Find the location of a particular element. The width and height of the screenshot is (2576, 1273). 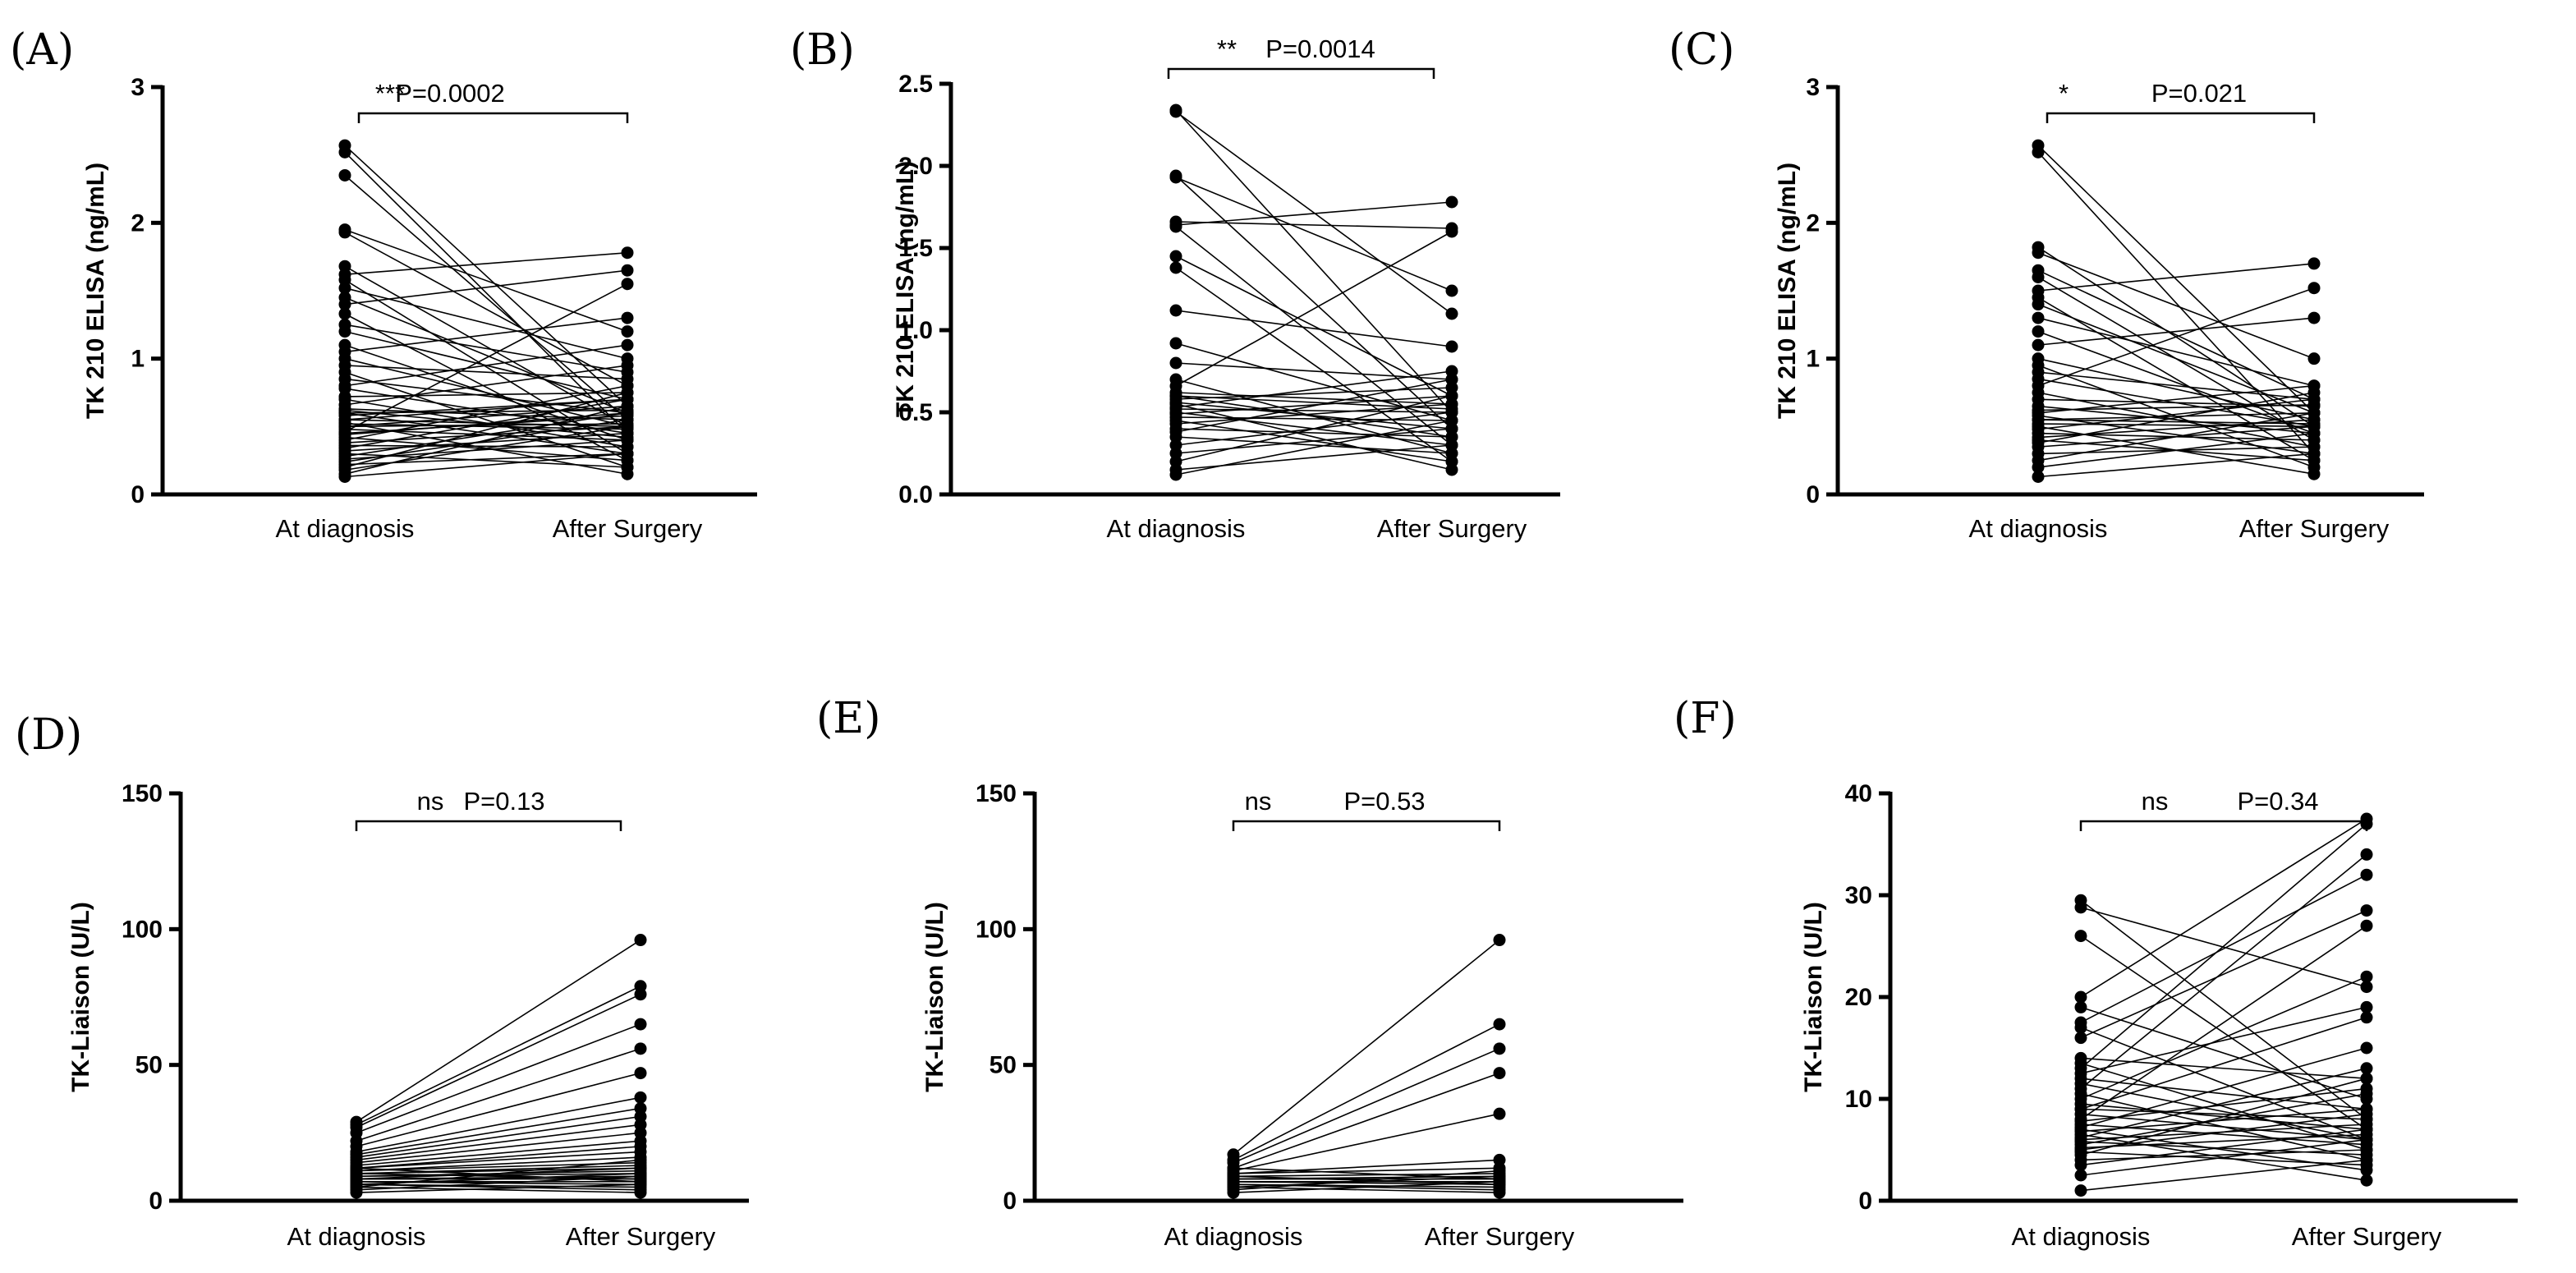

y-tick-label: 2.0 is located at coordinates (915, 166).